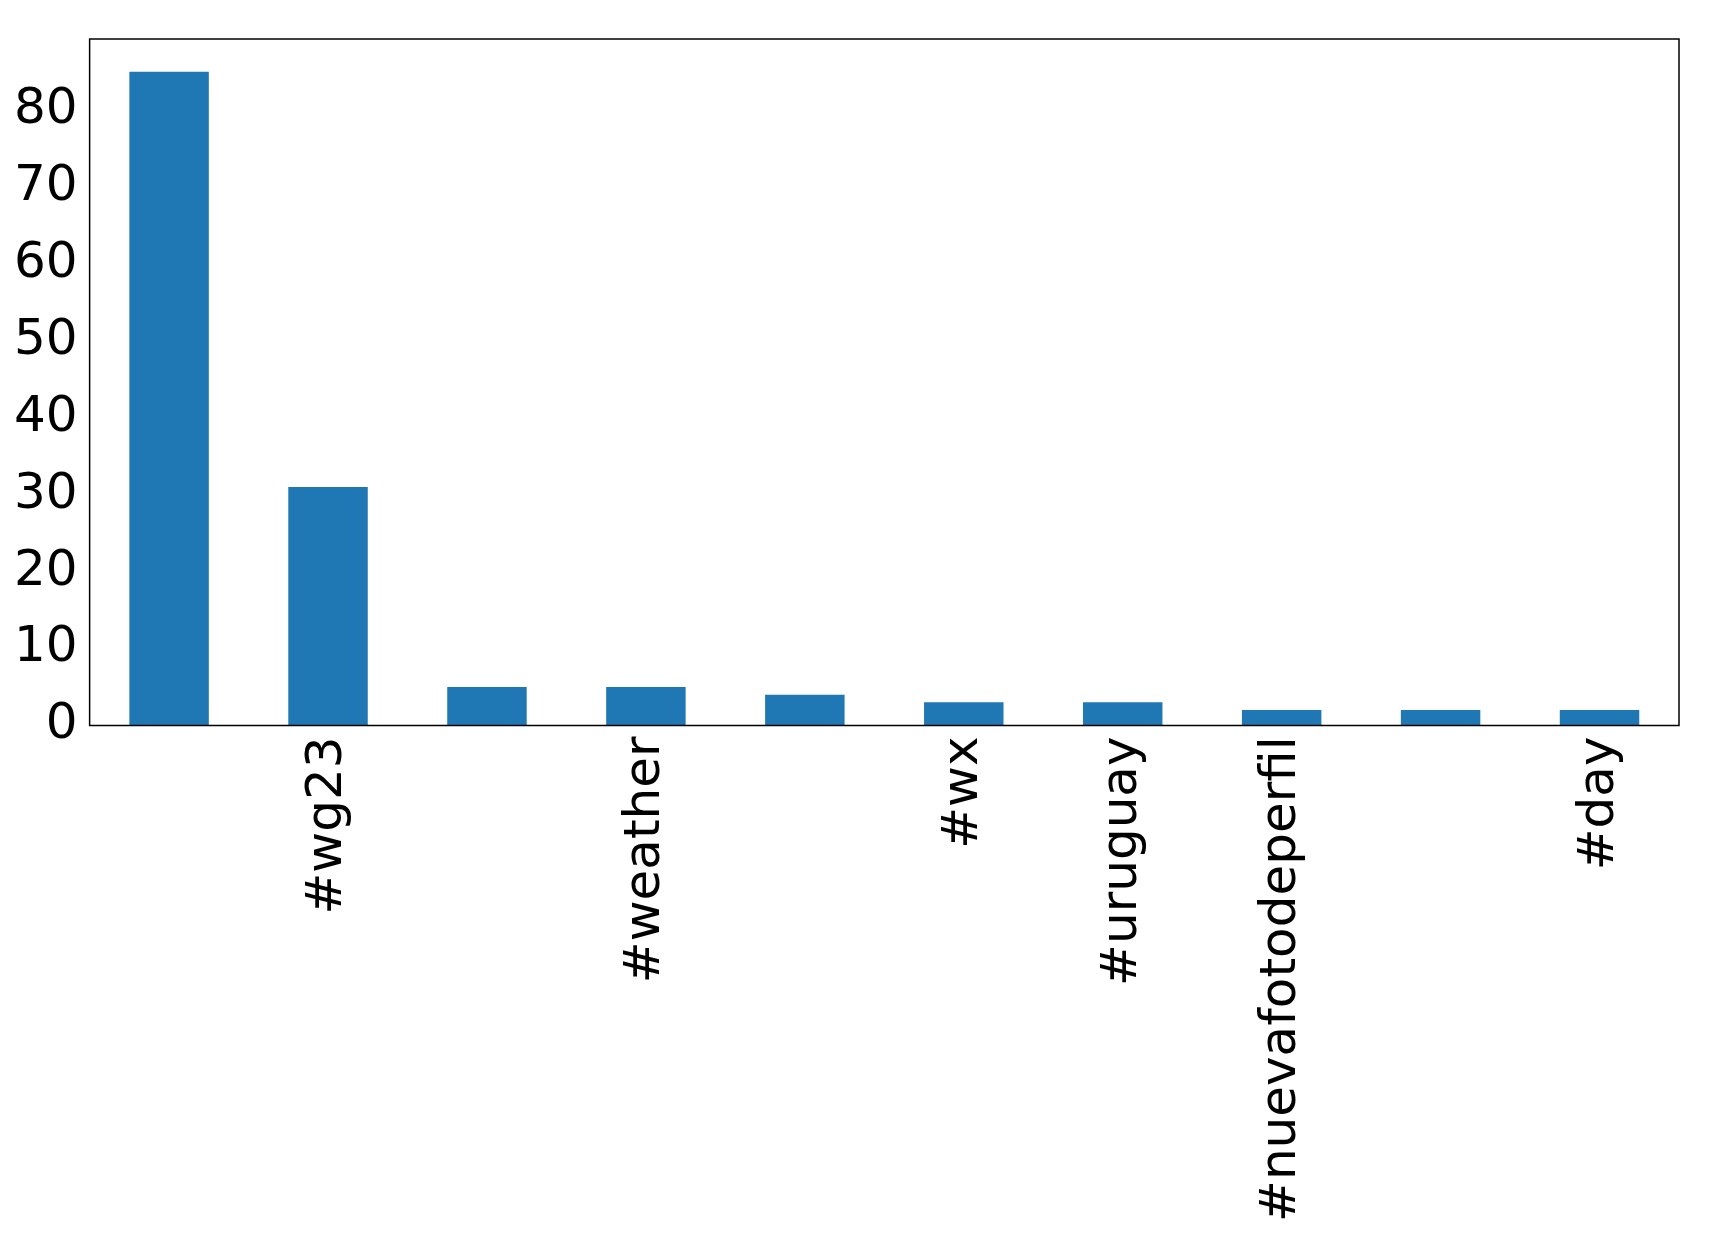  What do you see at coordinates (46, 567) in the screenshot?
I see `y-tick-label: 20` at bounding box center [46, 567].